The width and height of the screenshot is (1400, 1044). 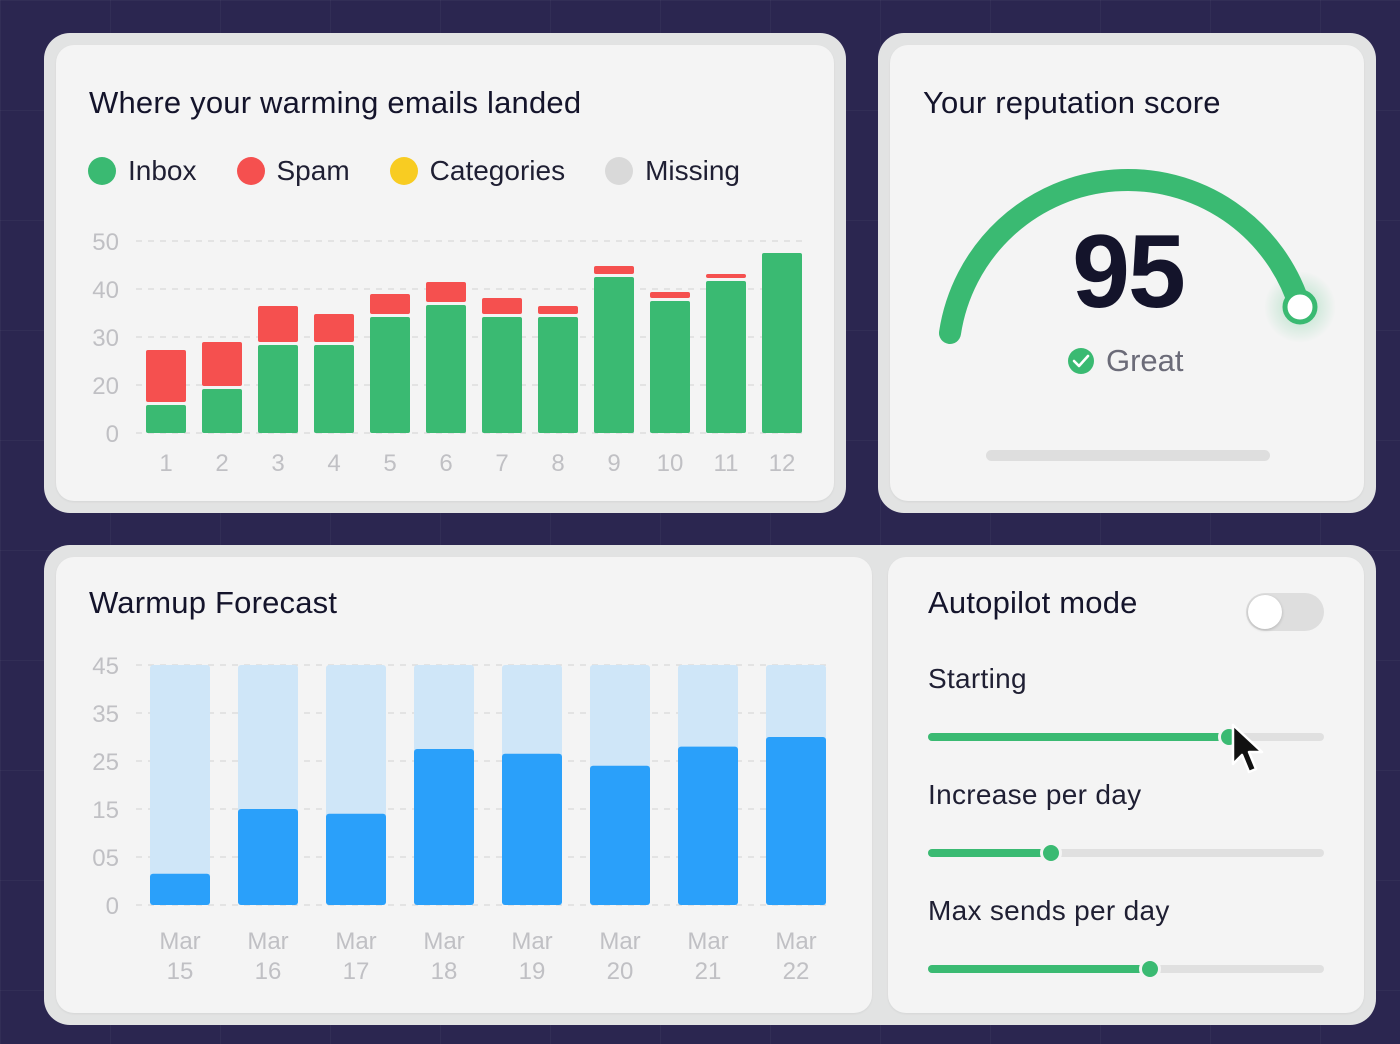 What do you see at coordinates (1300, 307) in the screenshot?
I see `gauge-thumb` at bounding box center [1300, 307].